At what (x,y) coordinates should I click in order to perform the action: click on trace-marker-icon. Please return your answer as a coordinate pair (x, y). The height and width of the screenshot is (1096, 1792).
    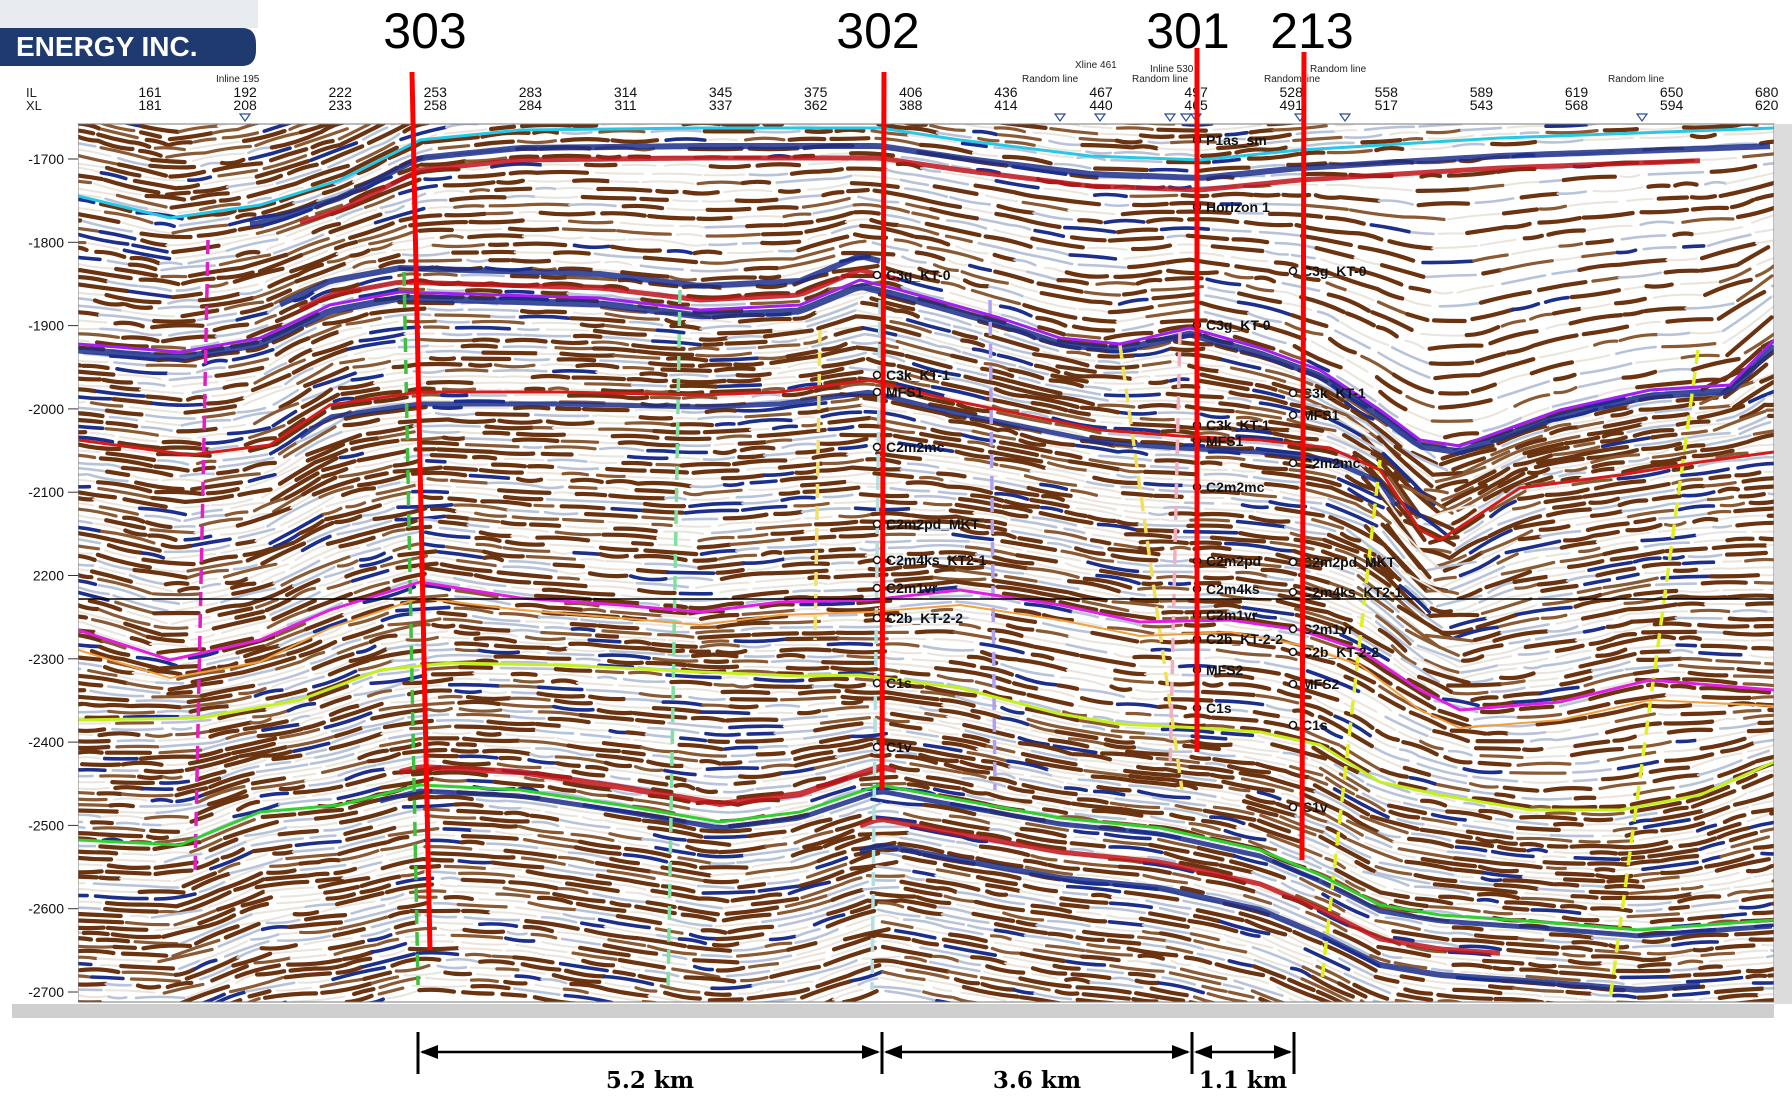
    Looking at the image, I should click on (245, 118).